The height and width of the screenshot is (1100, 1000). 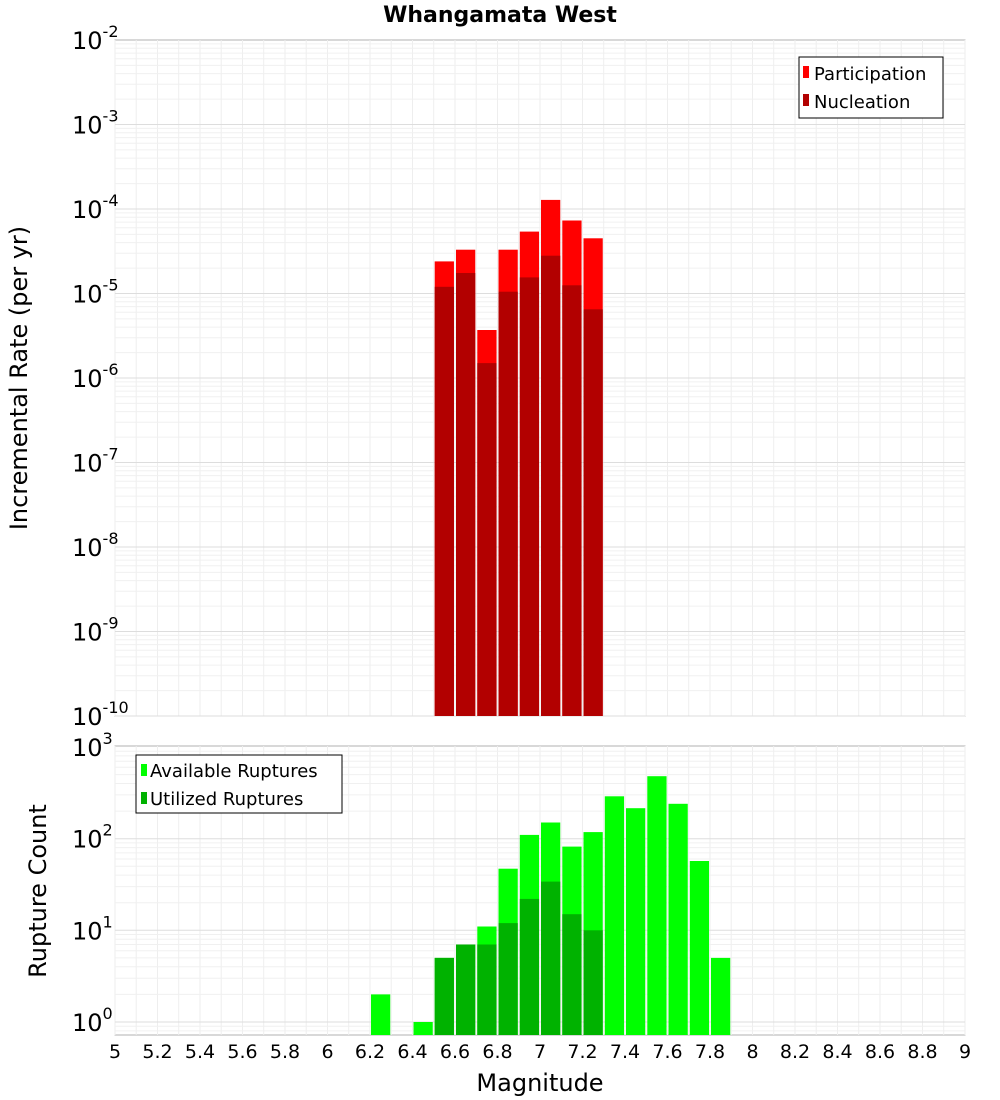 What do you see at coordinates (497, 1052) in the screenshot?
I see `x-tick-label: 6.8` at bounding box center [497, 1052].